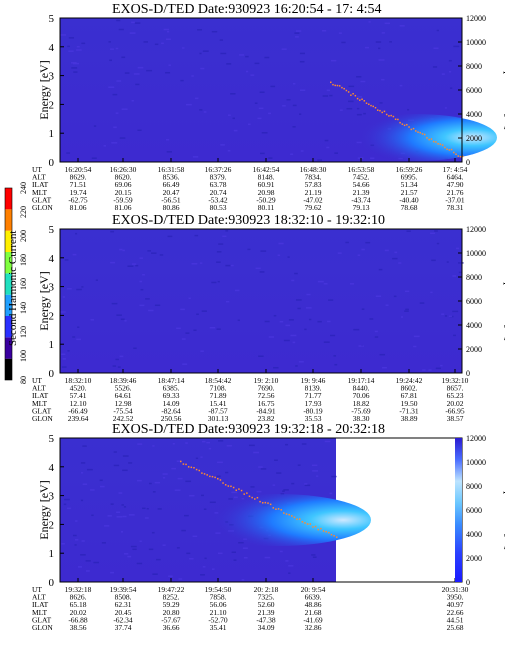  I want to click on colorbar-tick-label: 160, so click(23, 284).